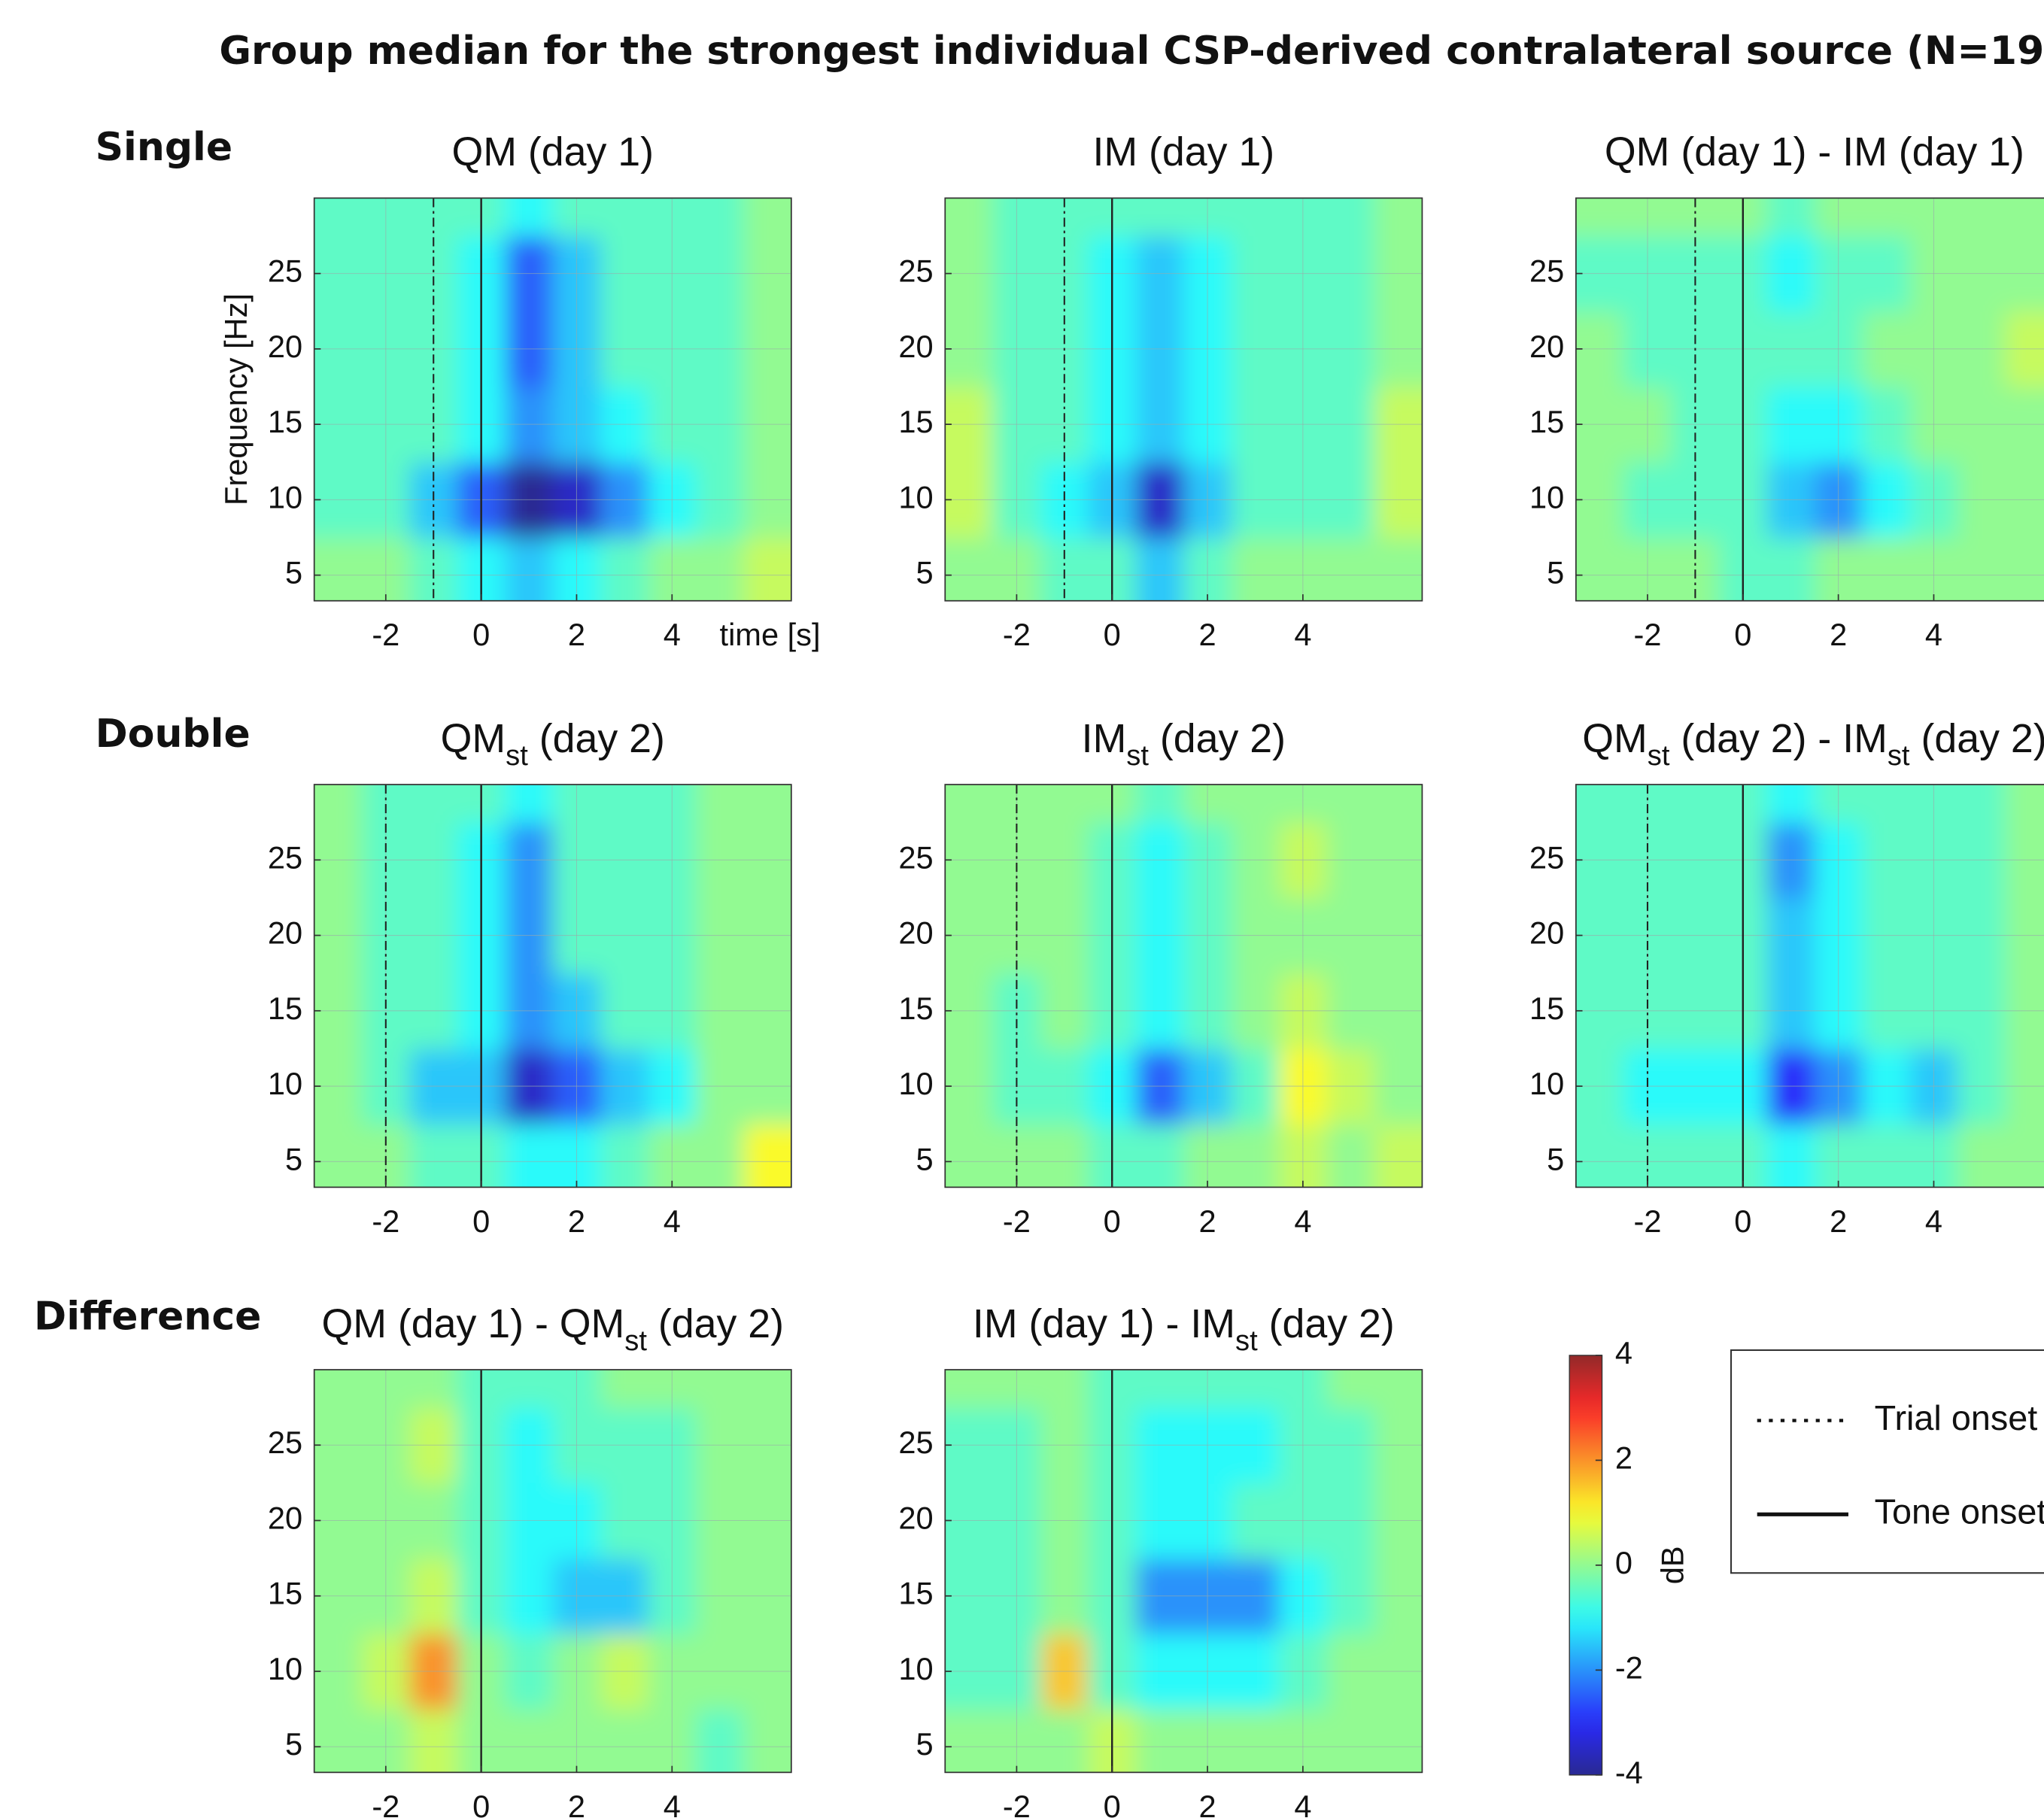 The height and width of the screenshot is (1818, 2044). What do you see at coordinates (1104, 738) in the screenshot?
I see `title-part: IM` at bounding box center [1104, 738].